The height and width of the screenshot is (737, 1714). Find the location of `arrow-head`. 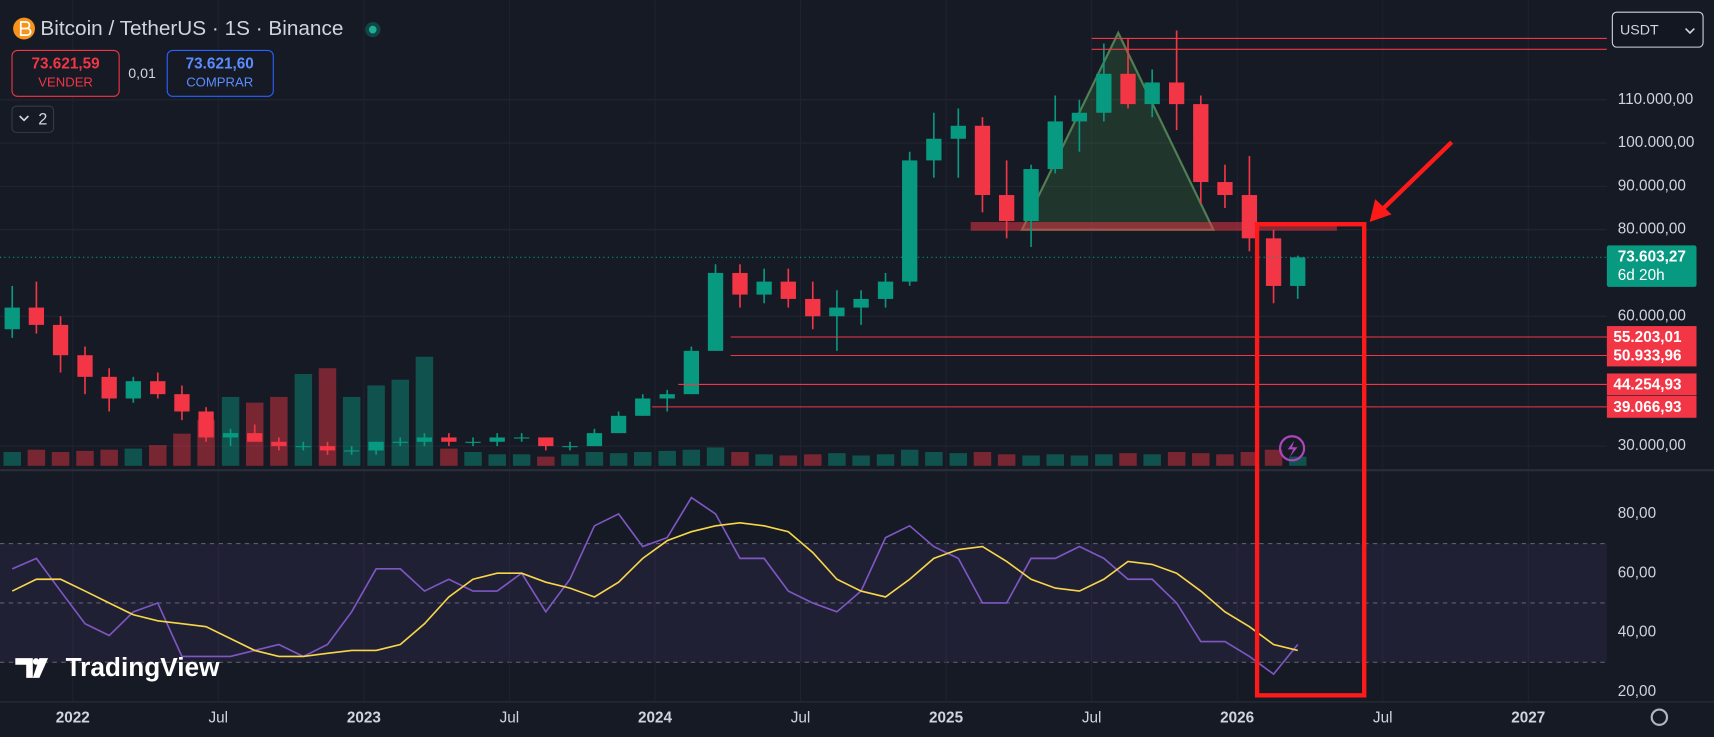

arrow-head is located at coordinates (1380, 211).